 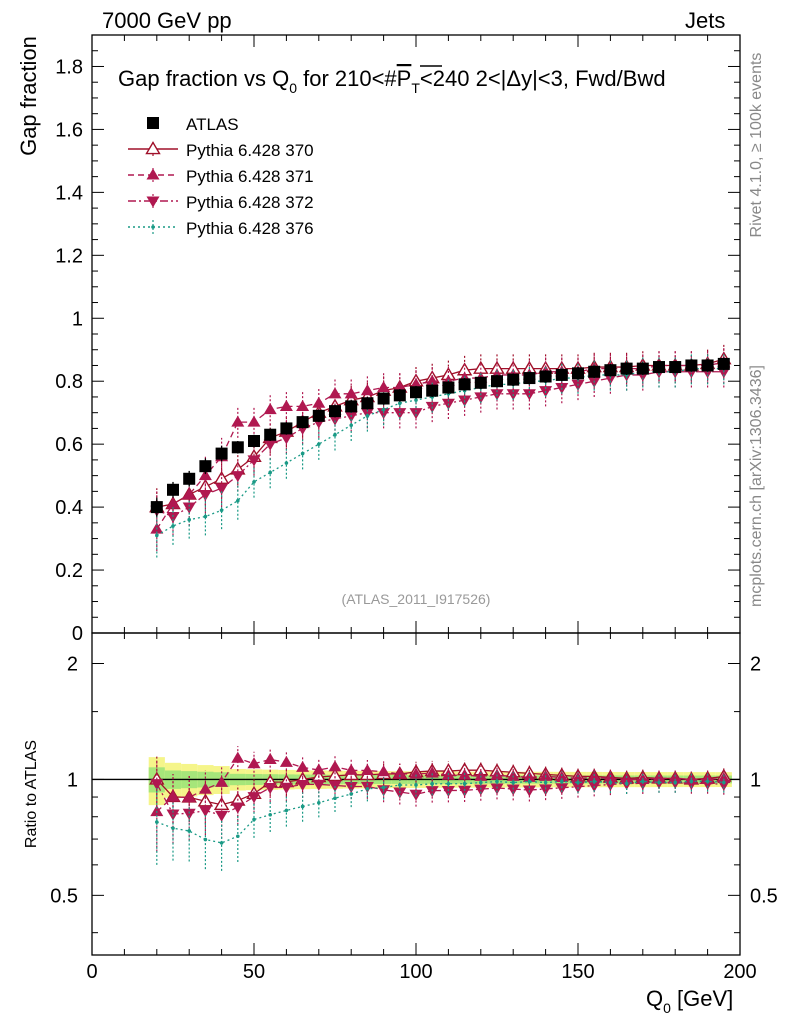 What do you see at coordinates (250, 202) in the screenshot?
I see `legend-label-3: Pythia 6.428 372` at bounding box center [250, 202].